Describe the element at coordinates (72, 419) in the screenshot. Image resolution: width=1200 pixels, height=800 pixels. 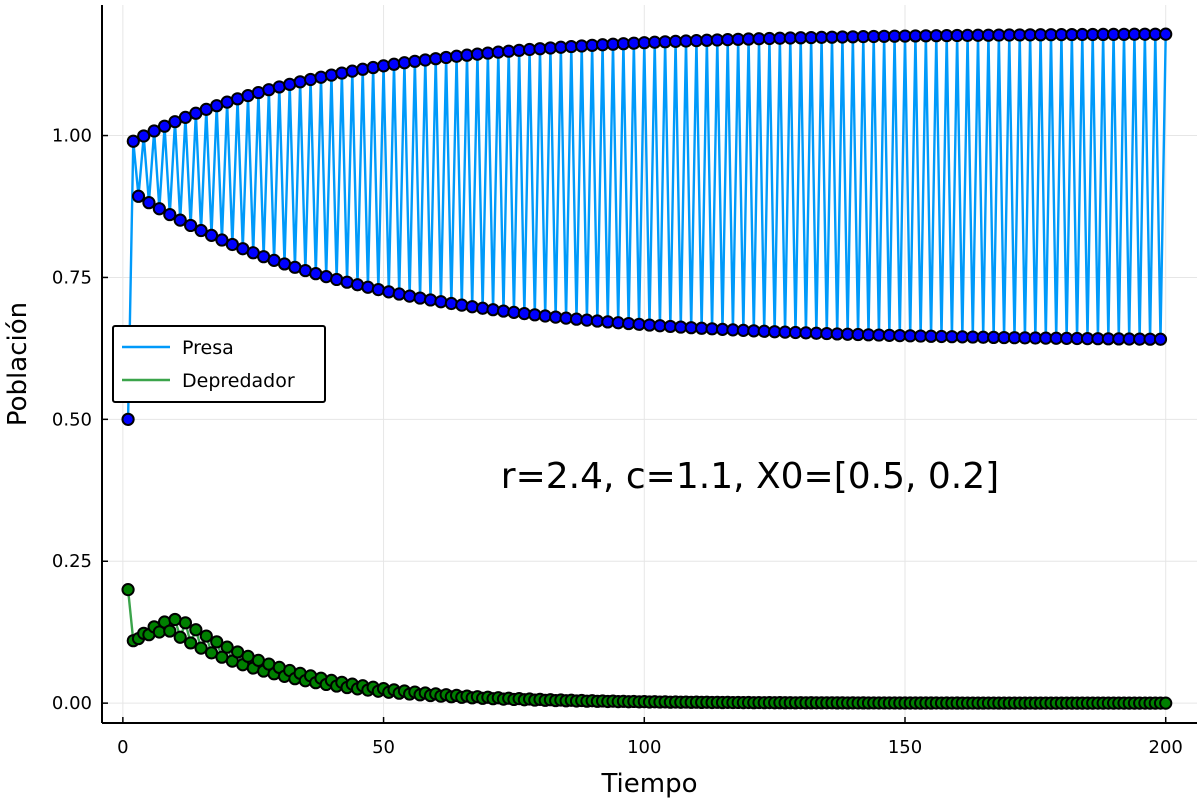
I see `y-tick-label: 0.50` at that location.